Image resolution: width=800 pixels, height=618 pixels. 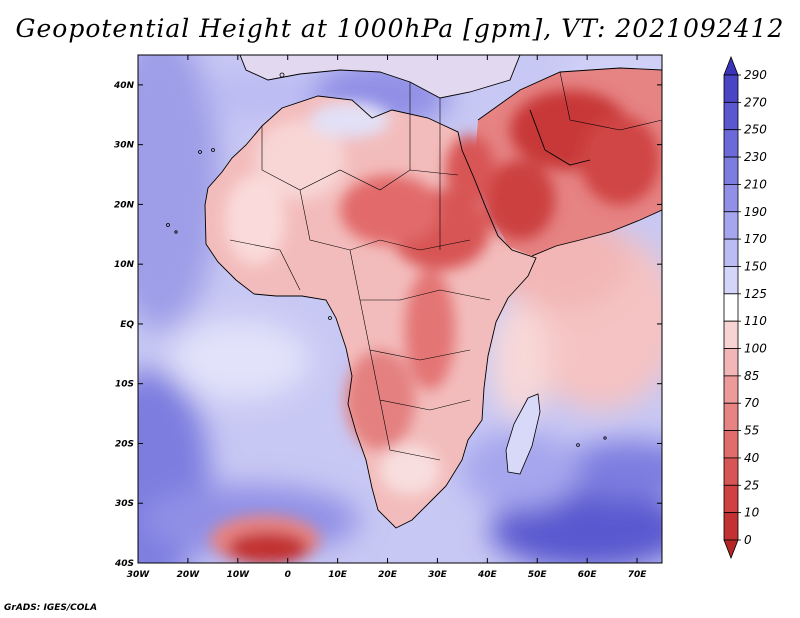 I want to click on longitude-labels: 30W 20W 10W 0 10E 20E 30E 40E 50E 60E 70E, so click(x=387, y=575).